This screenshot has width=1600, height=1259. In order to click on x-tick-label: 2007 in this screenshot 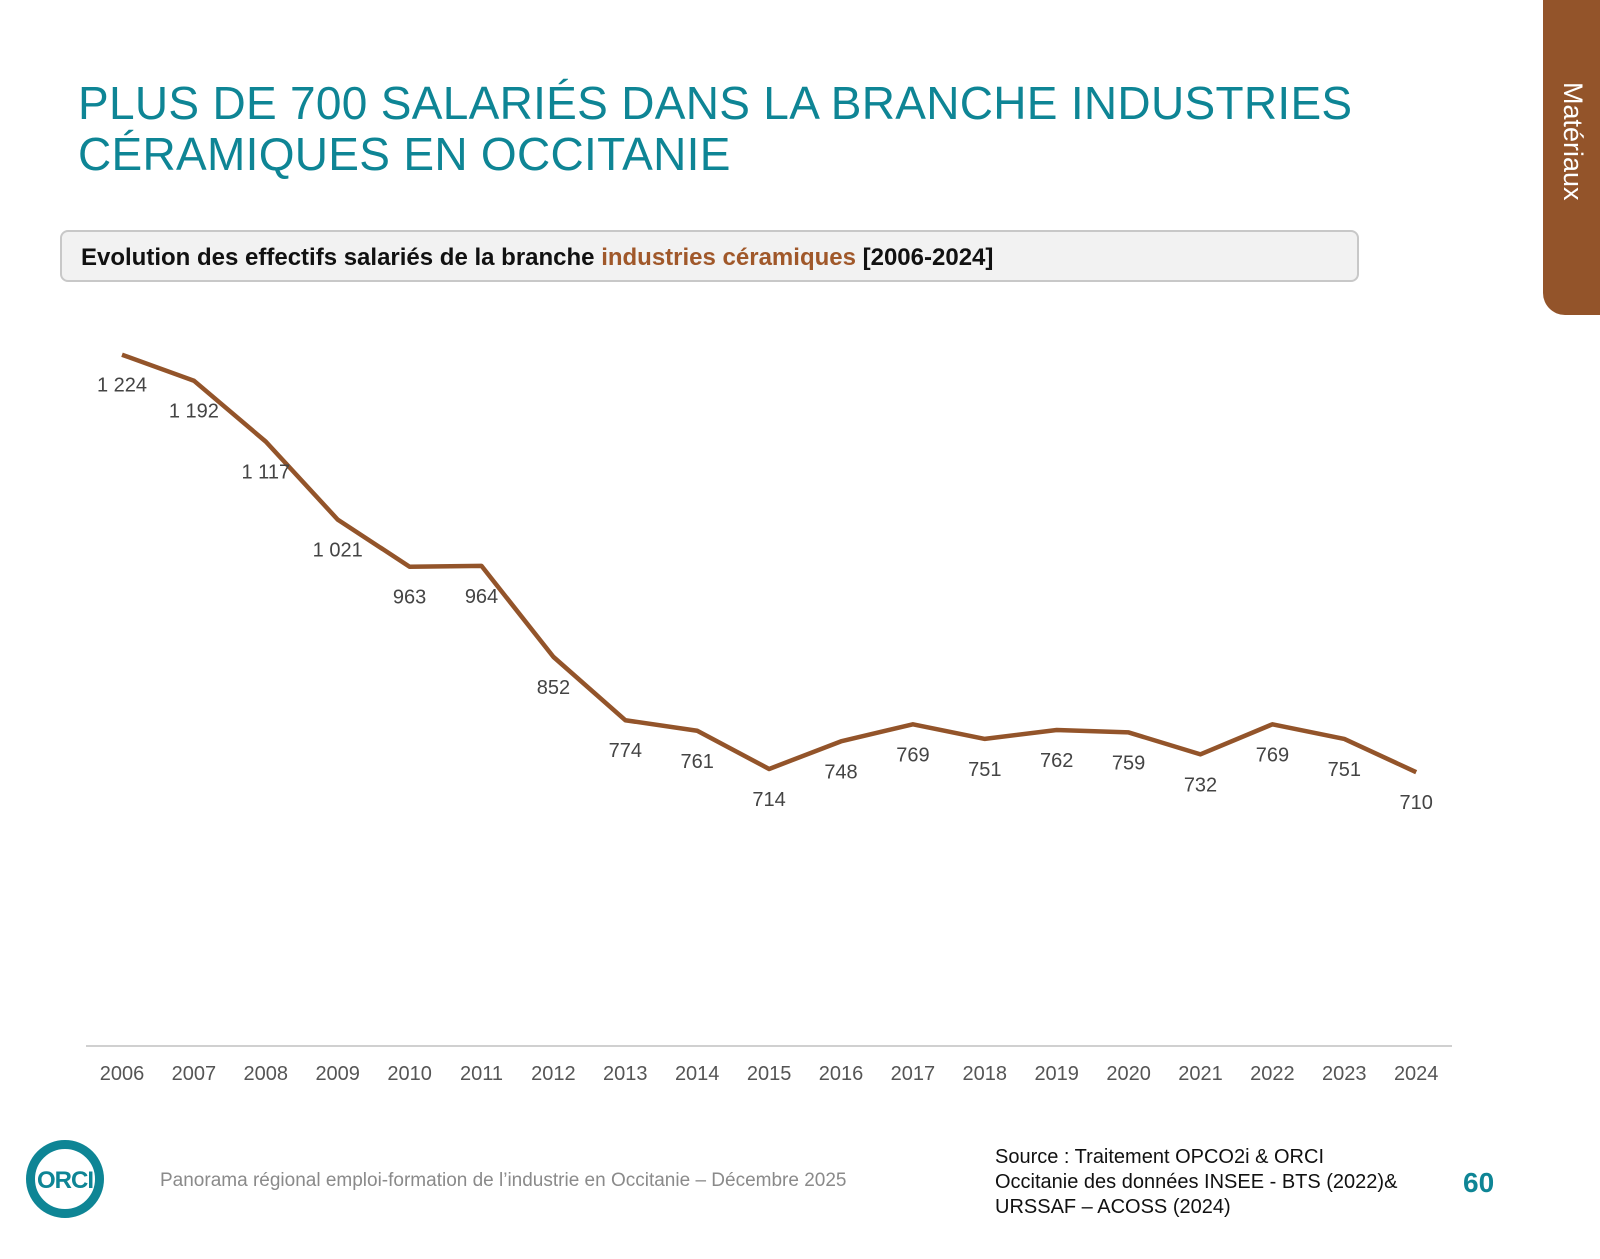, I will do `click(194, 1074)`.